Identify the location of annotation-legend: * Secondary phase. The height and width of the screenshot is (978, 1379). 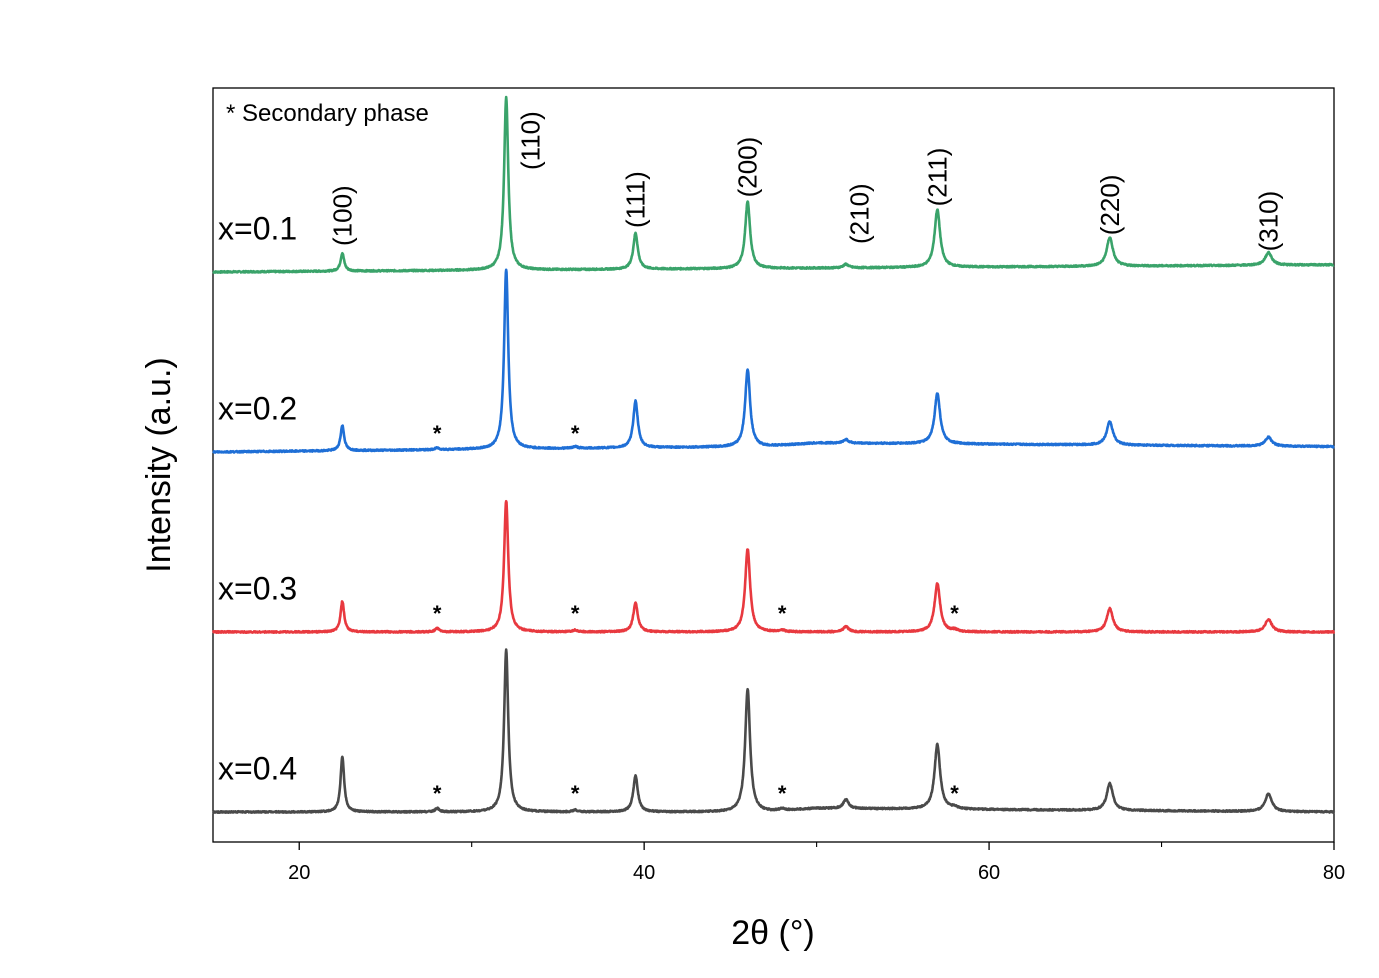
(327, 113).